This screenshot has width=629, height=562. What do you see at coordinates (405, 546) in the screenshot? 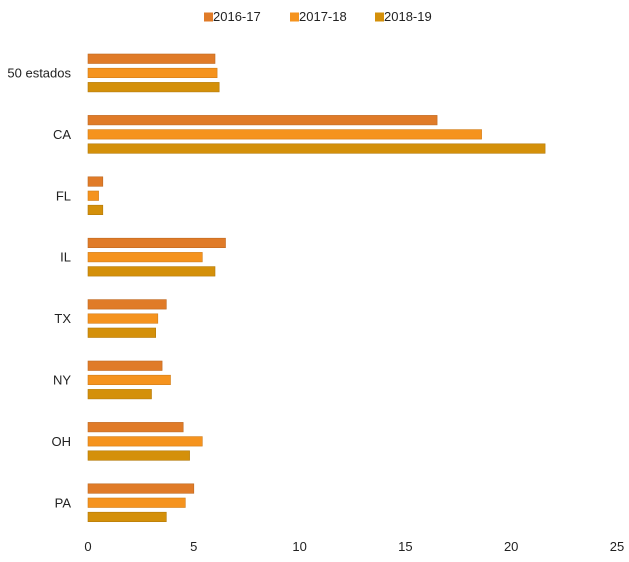
I see `x-tick-label: 15` at bounding box center [405, 546].